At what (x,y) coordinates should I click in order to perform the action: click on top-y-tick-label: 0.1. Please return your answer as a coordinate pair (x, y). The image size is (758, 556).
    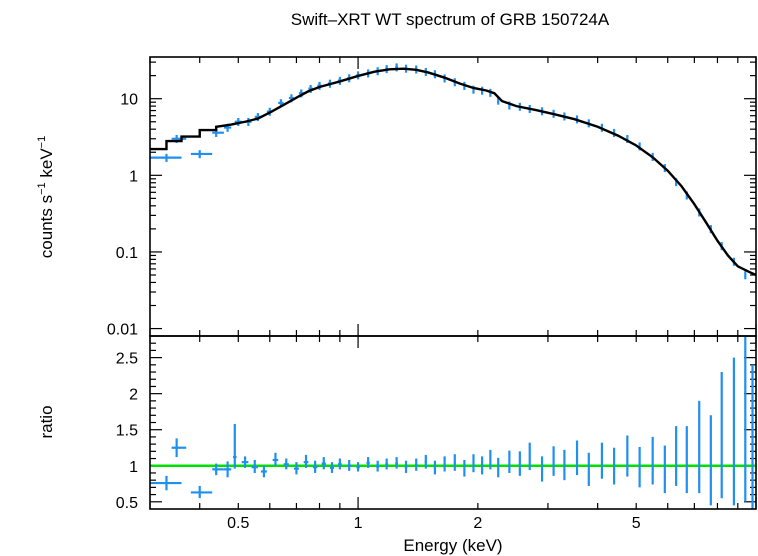
    Looking at the image, I should click on (127, 253).